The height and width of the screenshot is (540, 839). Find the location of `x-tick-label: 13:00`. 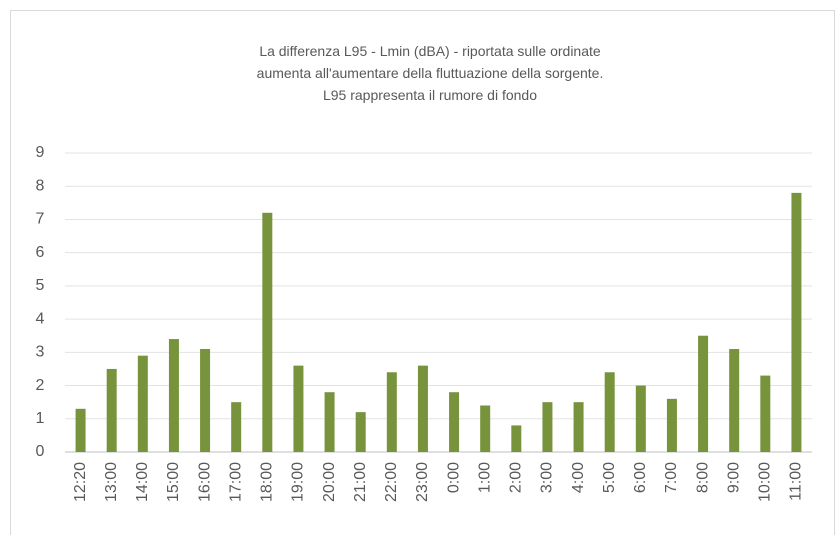

x-tick-label: 13:00 is located at coordinates (111, 482).